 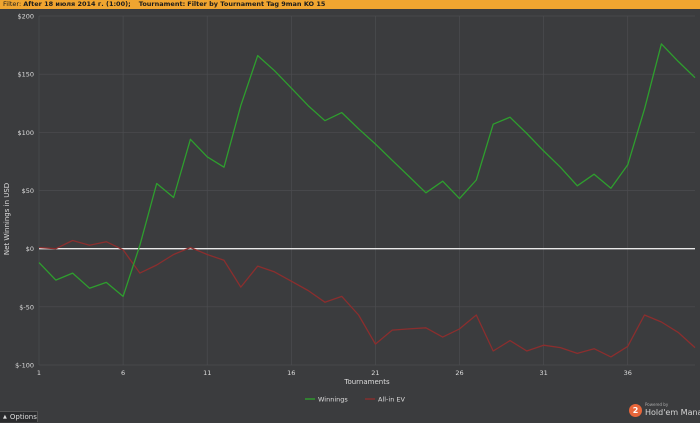 I want to click on brand-logo: 2 Powered by Hold'em Manager, so click(x=664, y=411).